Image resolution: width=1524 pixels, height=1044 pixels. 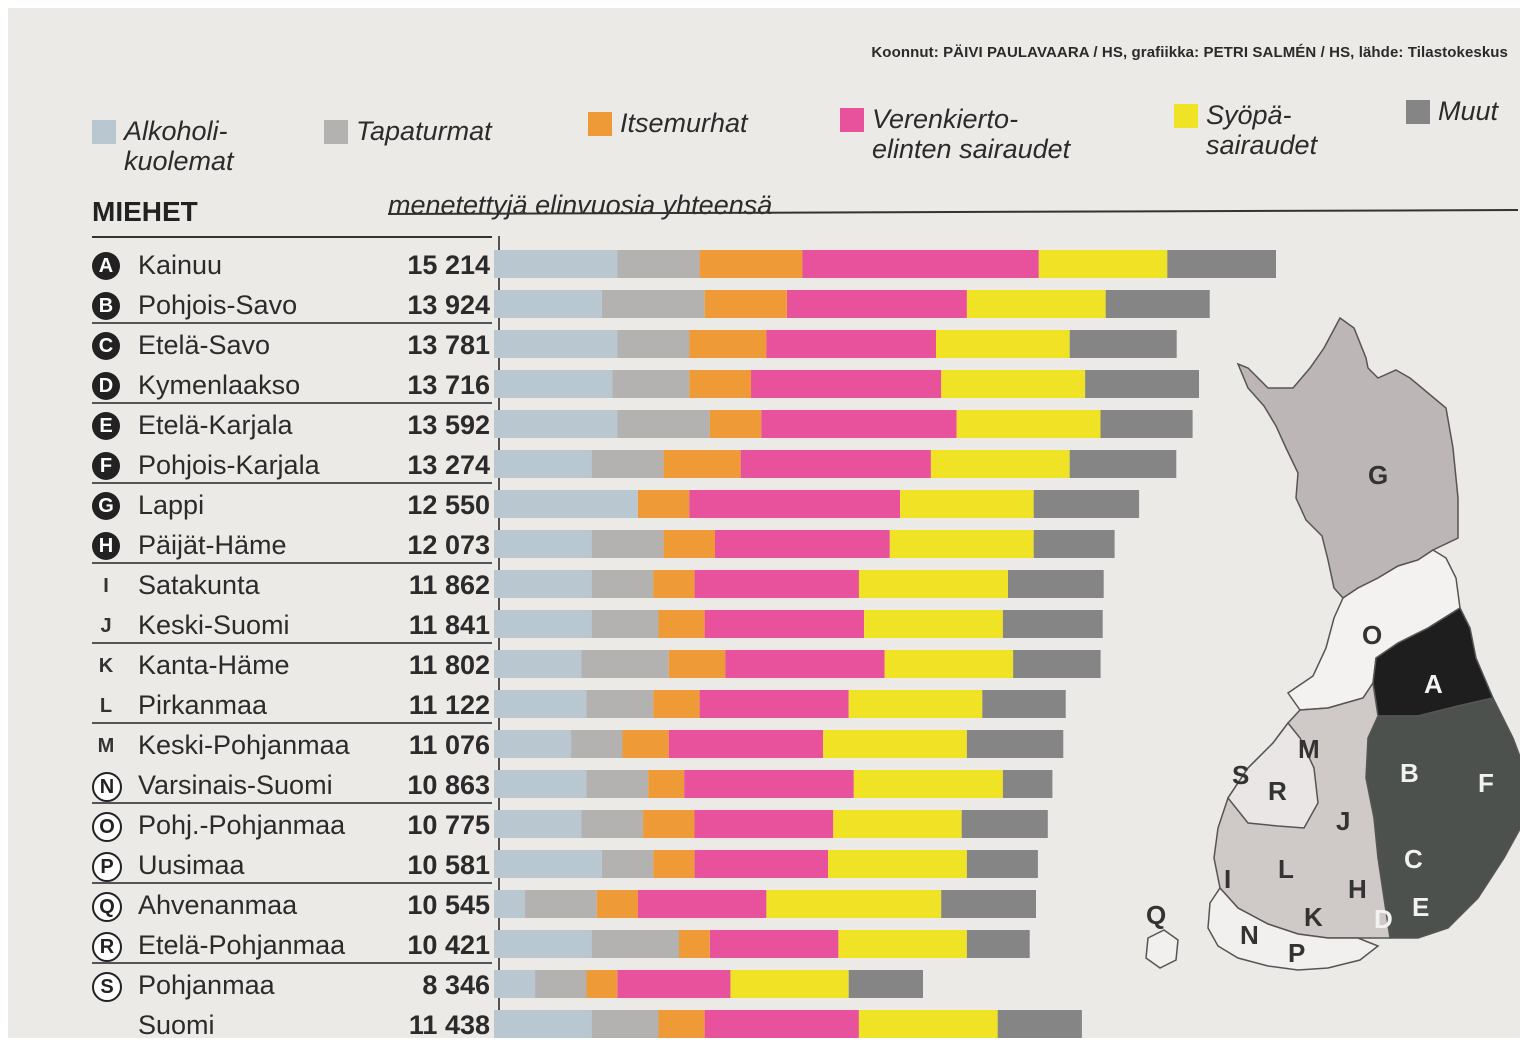 What do you see at coordinates (229, 465) in the screenshot?
I see `region-name: Pohjois-Karjala` at bounding box center [229, 465].